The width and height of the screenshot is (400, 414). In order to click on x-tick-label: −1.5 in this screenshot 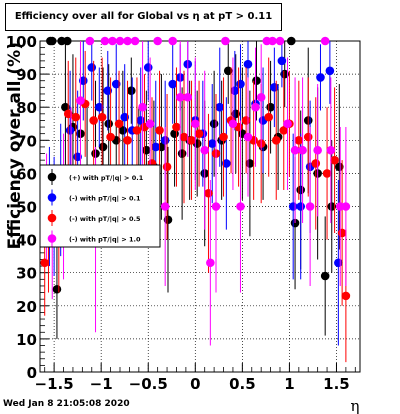, I will do `click(54, 384)`.